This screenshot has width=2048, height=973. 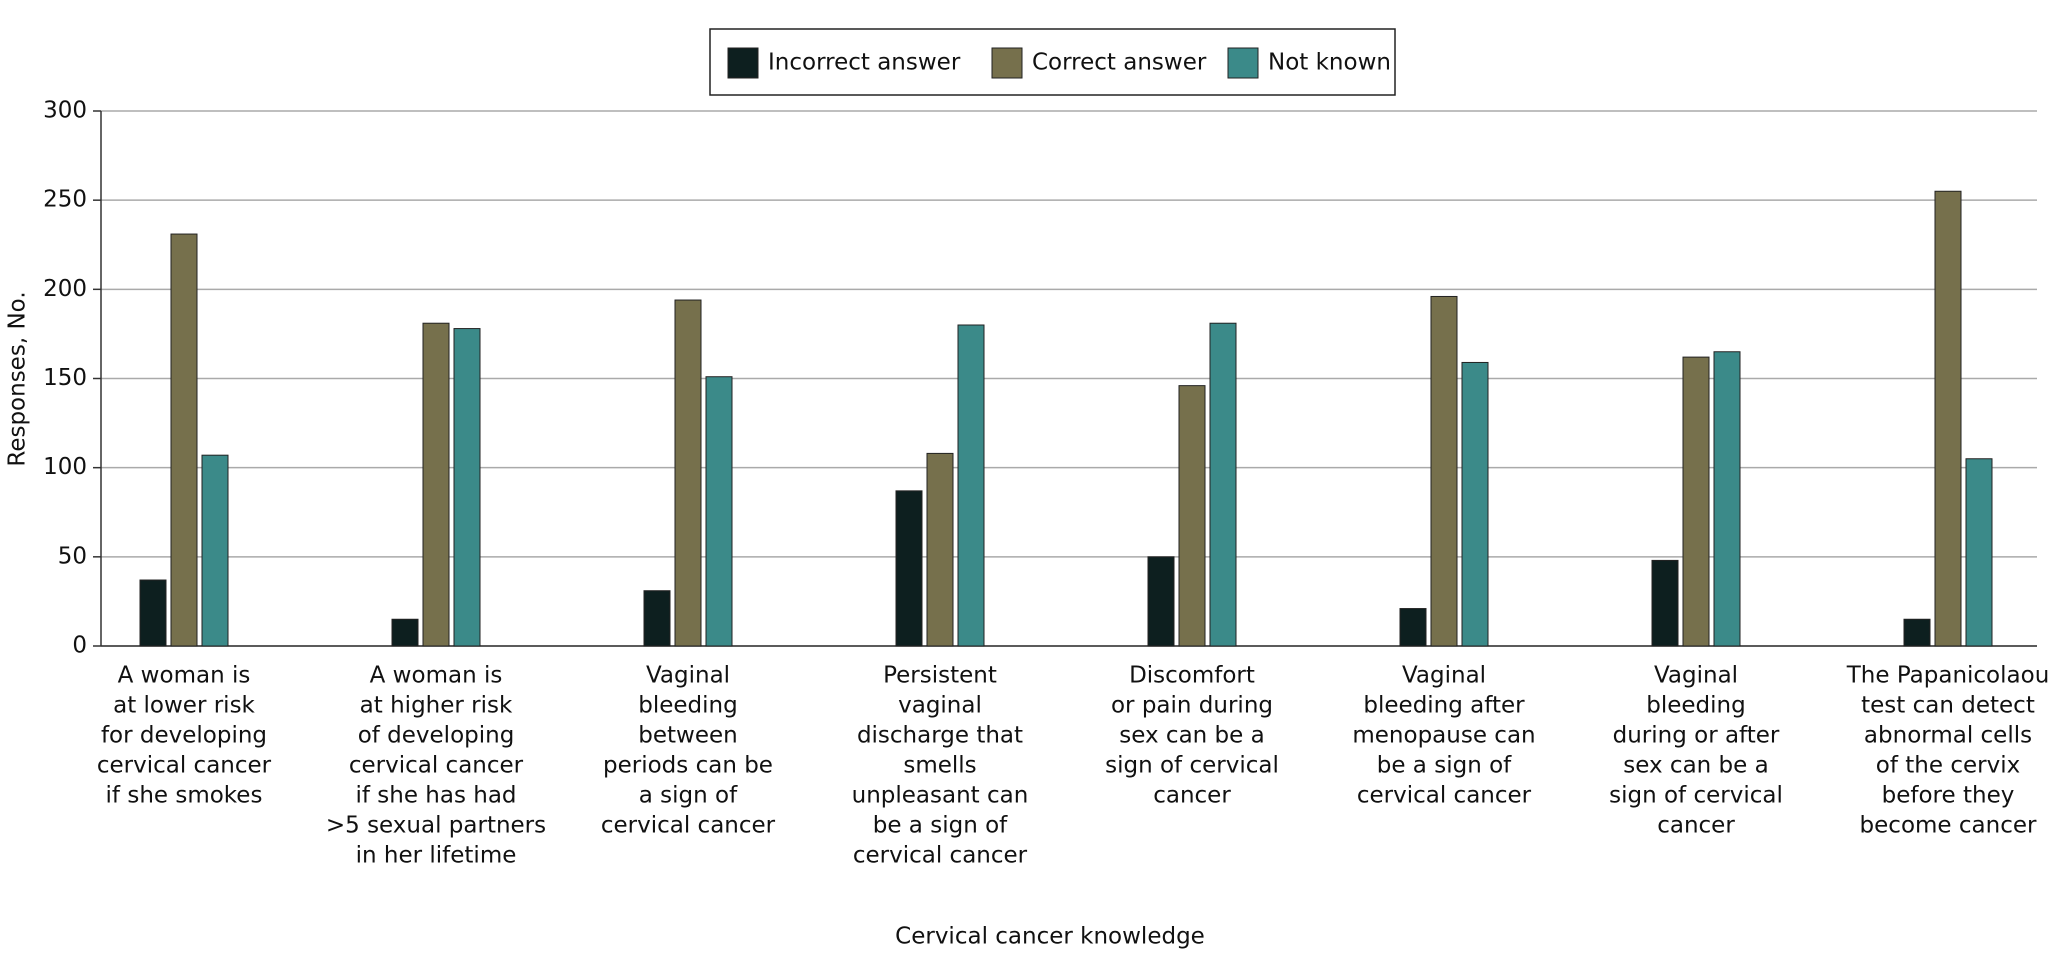 What do you see at coordinates (940, 676) in the screenshot?
I see `x-tick-label: Persistent` at bounding box center [940, 676].